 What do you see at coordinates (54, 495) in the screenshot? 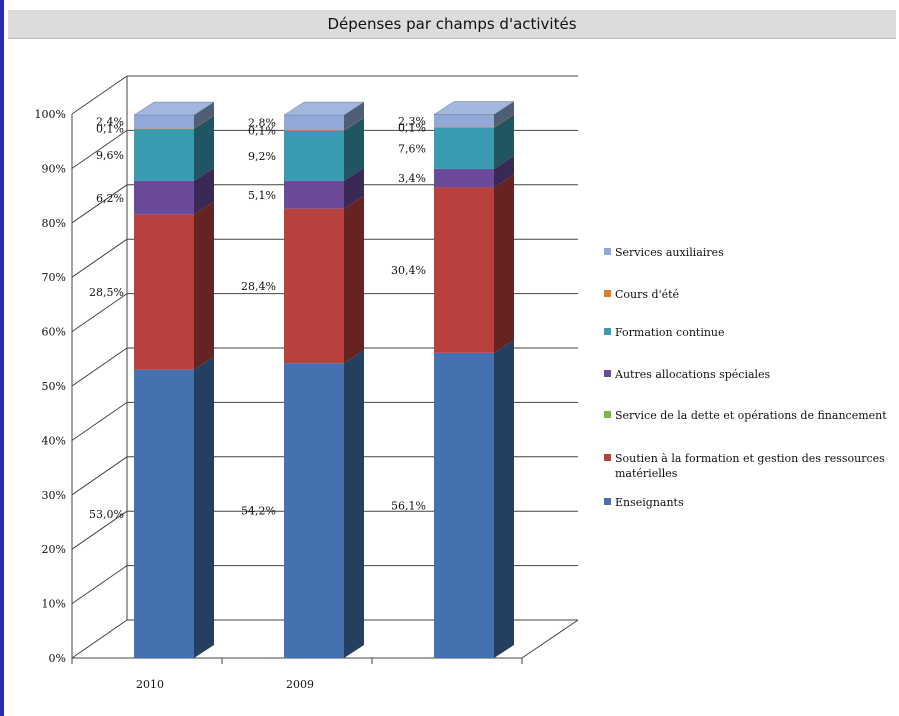
I see `y-tick-label: 30%` at bounding box center [54, 495].